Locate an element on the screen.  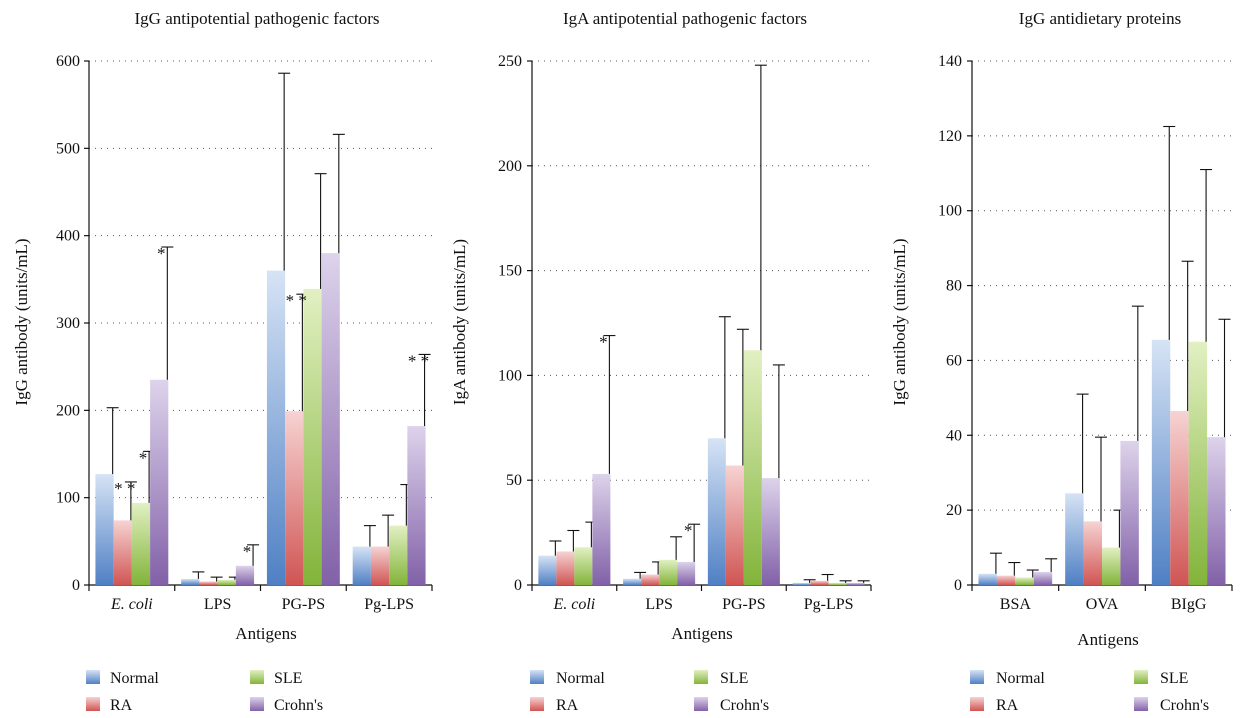
y-tick-label: 80 is located at coordinates (954, 286).